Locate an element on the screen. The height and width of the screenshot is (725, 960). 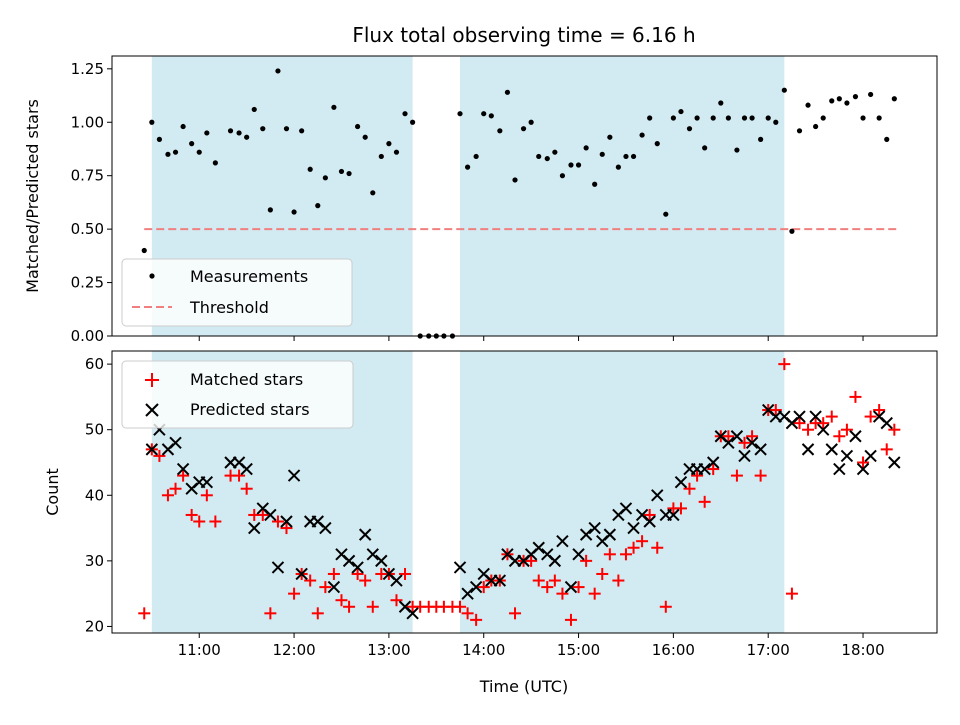
x-tick-label: 15:00 is located at coordinates (578, 650).